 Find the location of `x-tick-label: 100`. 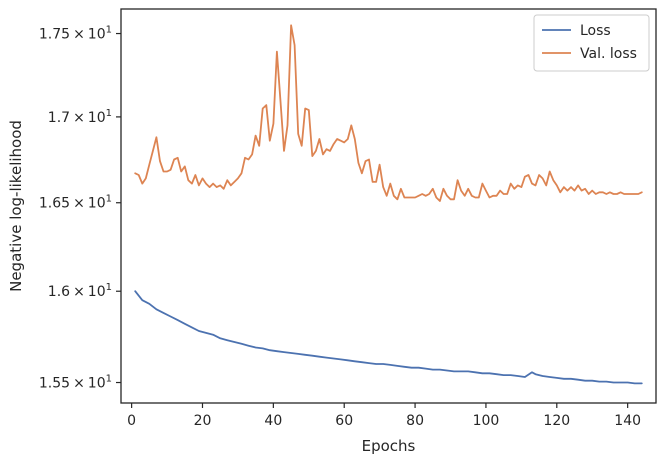

x-tick-label: 100 is located at coordinates (486, 421).